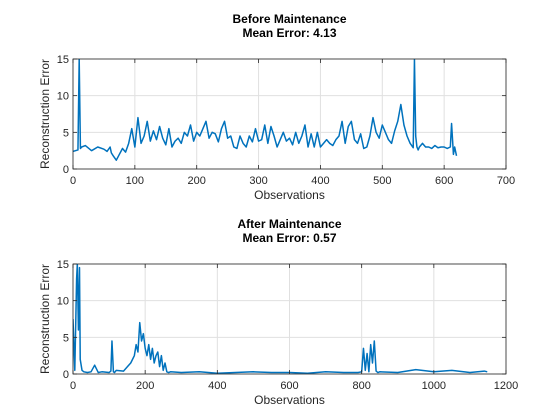  I want to click on chart-title: After Maintenance, so click(289, 224).